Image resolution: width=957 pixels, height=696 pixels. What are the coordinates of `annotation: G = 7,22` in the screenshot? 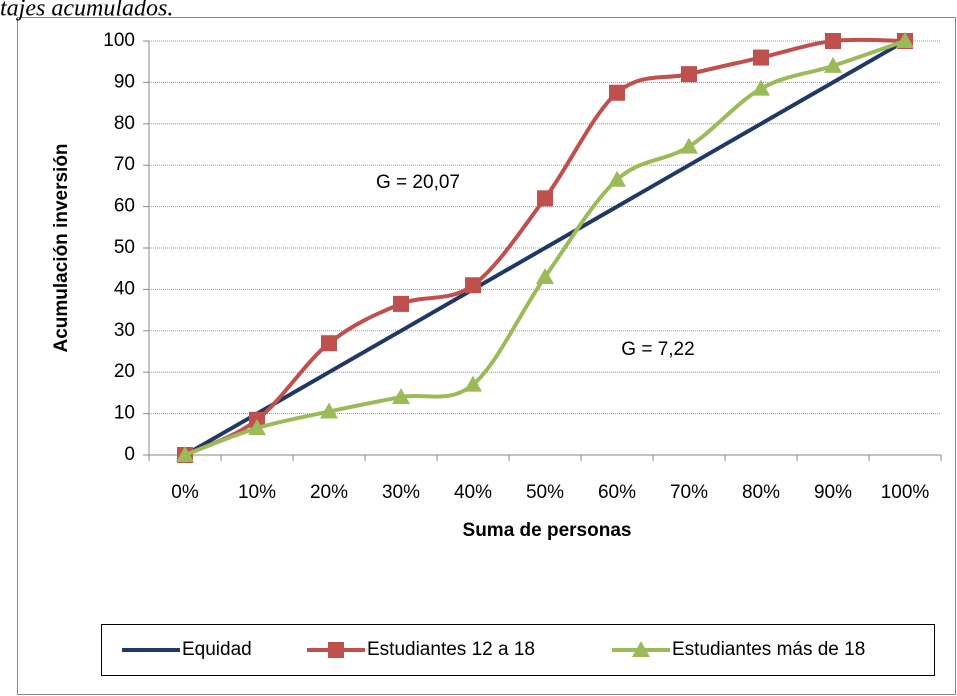 It's located at (657, 349).